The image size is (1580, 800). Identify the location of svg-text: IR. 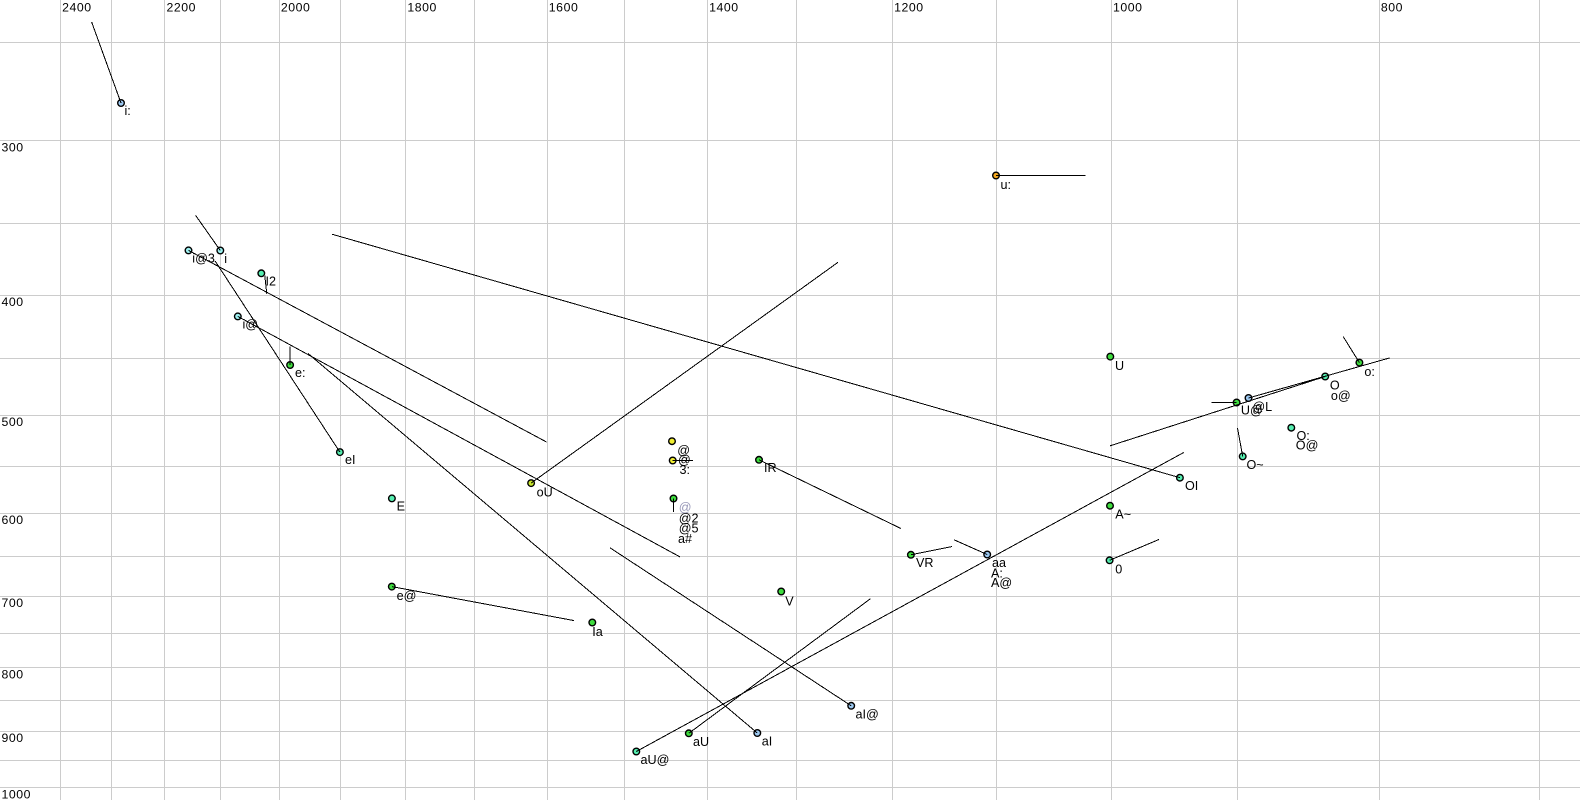
(770, 468).